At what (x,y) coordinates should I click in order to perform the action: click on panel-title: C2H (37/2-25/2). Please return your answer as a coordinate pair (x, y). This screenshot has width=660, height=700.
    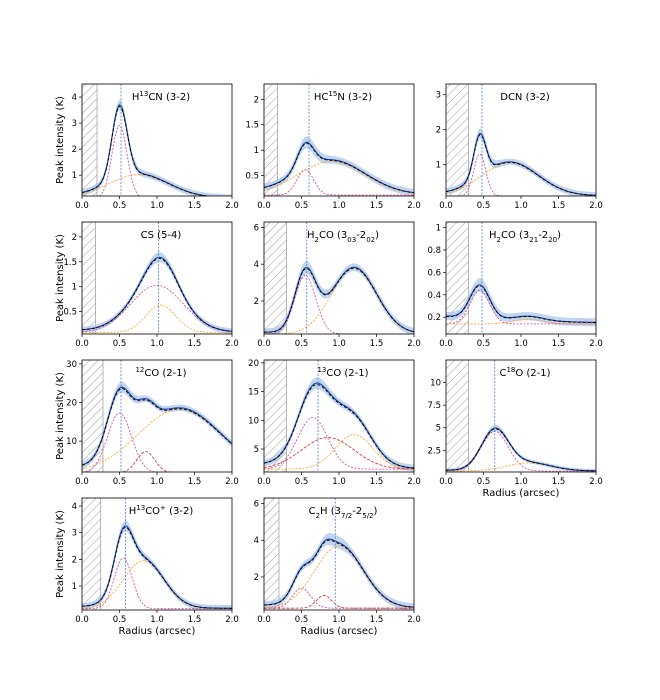
    Looking at the image, I should click on (343, 513).